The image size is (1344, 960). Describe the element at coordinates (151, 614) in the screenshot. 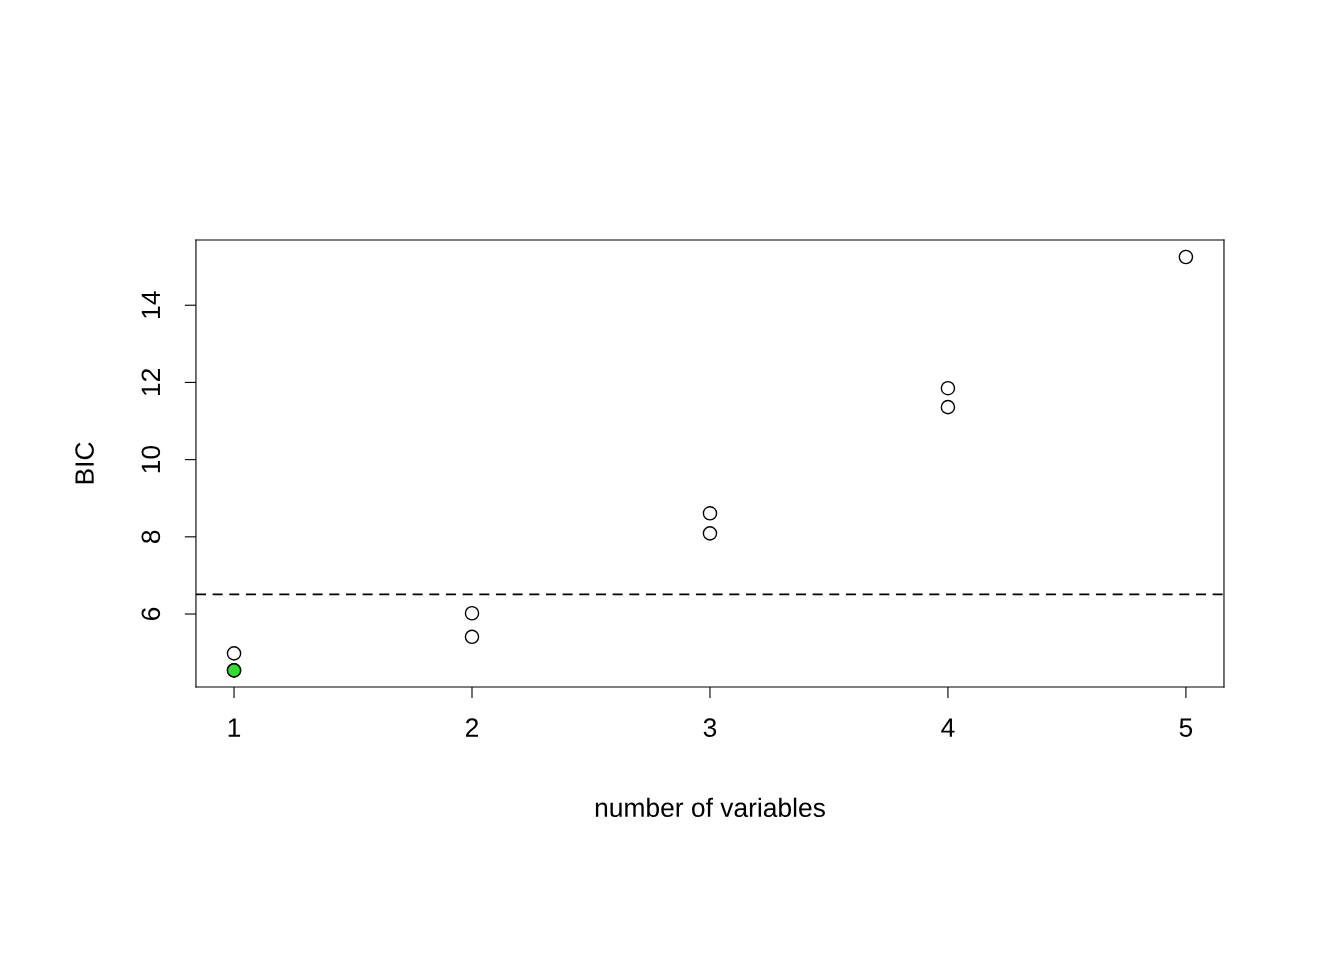

I see `y-tick-label: 6` at that location.